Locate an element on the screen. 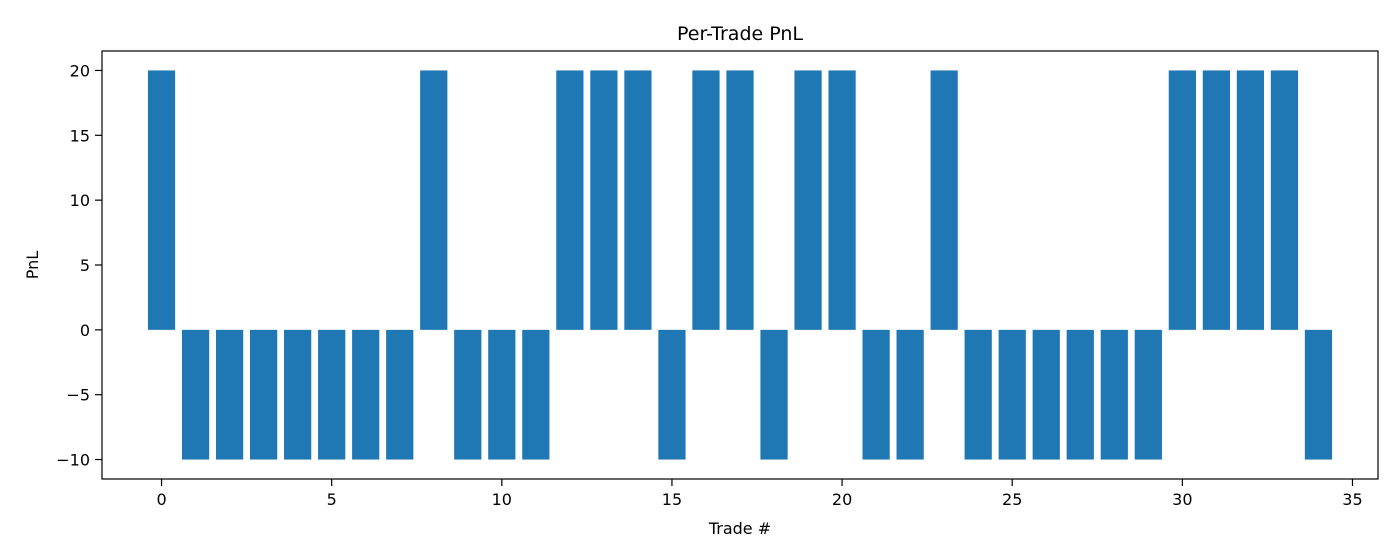 The height and width of the screenshot is (560, 1400). y-tick-label: −10 is located at coordinates (73, 460).